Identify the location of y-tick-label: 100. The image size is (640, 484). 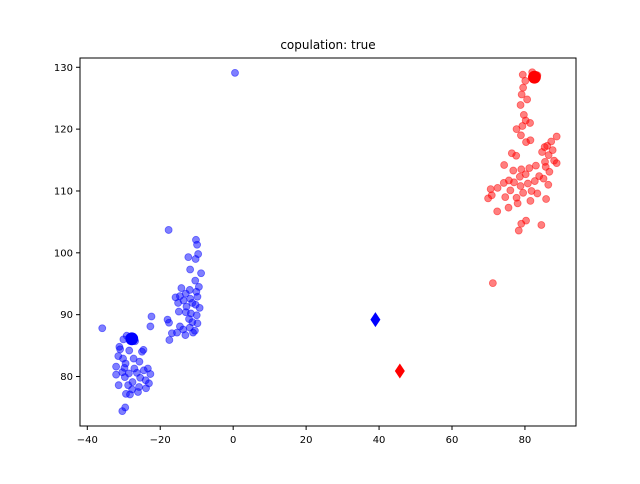
(63, 253).